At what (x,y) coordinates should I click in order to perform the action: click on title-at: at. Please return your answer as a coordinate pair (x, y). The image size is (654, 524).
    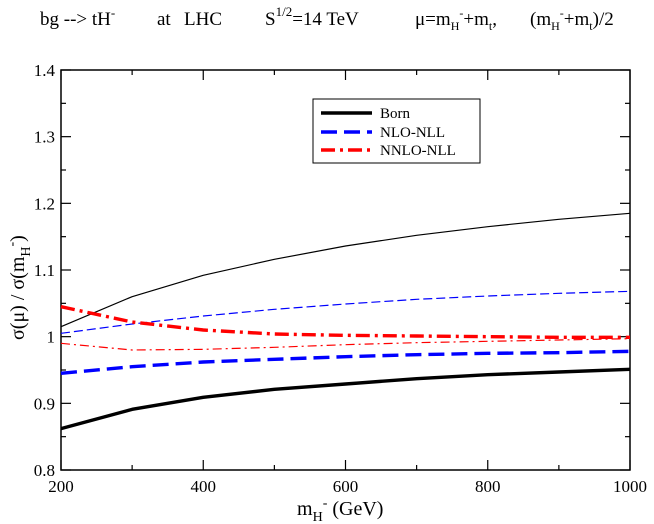
    Looking at the image, I should click on (164, 19).